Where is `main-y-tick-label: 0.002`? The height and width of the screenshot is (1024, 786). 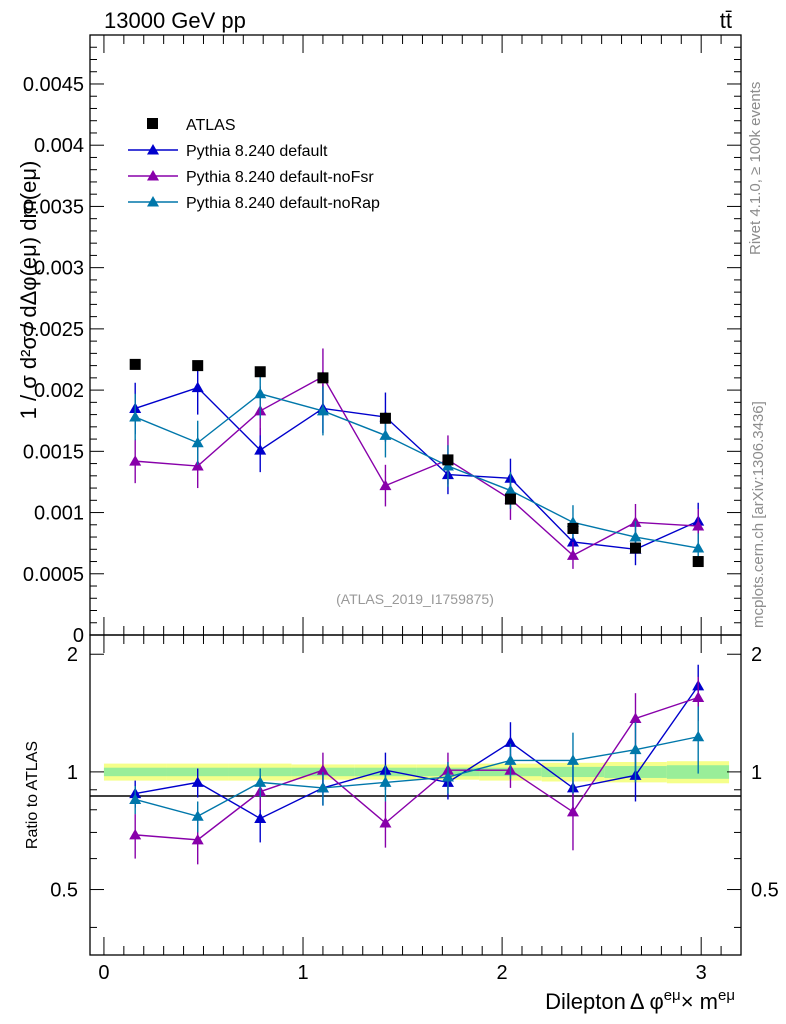
main-y-tick-label: 0.002 is located at coordinates (59, 391).